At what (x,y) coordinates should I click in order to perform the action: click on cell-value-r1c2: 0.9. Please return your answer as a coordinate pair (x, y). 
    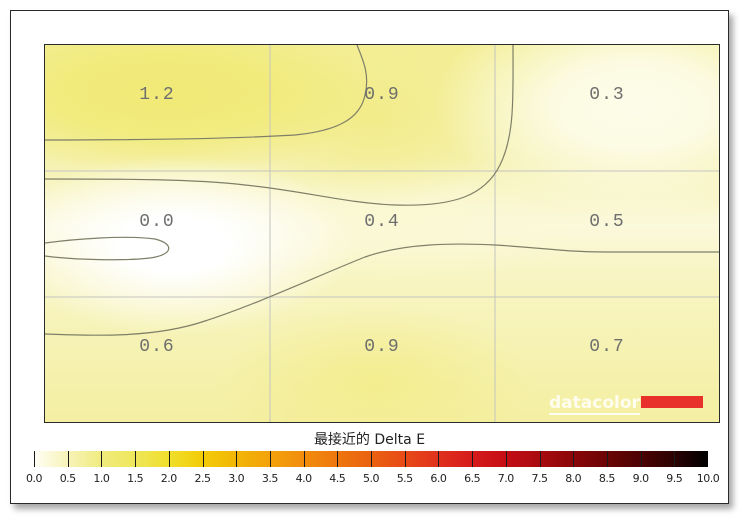
    Looking at the image, I should click on (382, 95).